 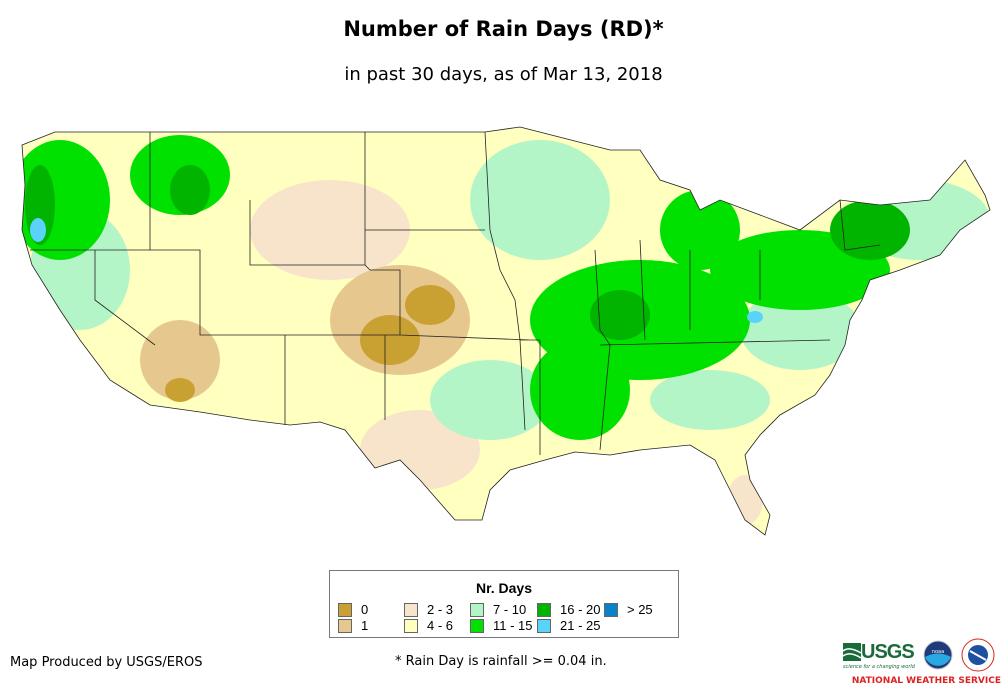 What do you see at coordinates (353, 625) in the screenshot?
I see `legend-item-1: 1` at bounding box center [353, 625].